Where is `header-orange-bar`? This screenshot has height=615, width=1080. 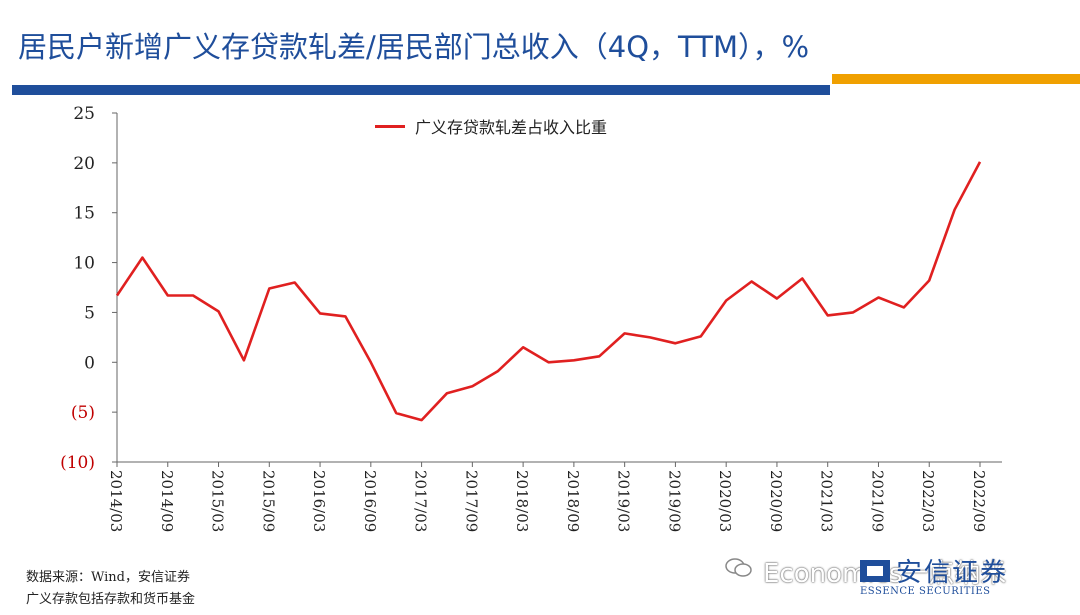 header-orange-bar is located at coordinates (956, 79).